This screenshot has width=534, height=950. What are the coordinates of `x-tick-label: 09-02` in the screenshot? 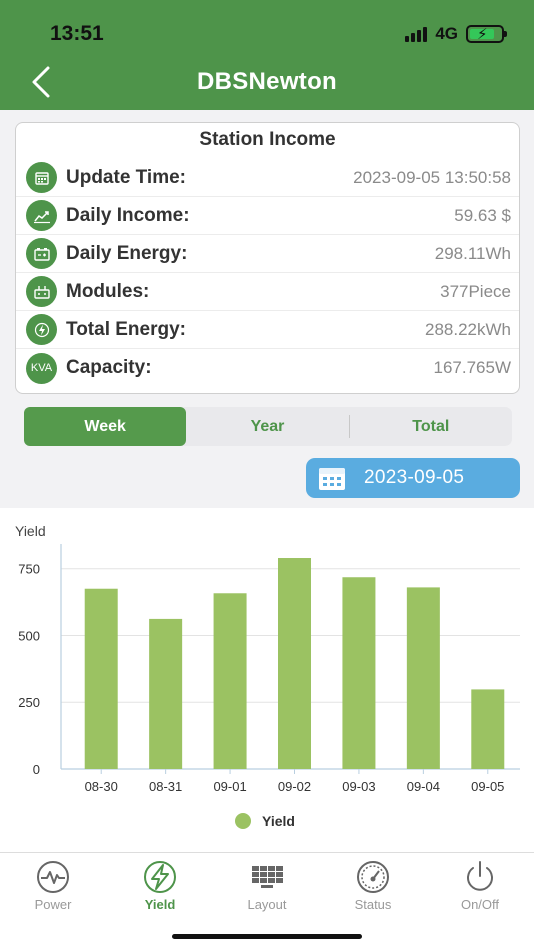 It's located at (294, 786).